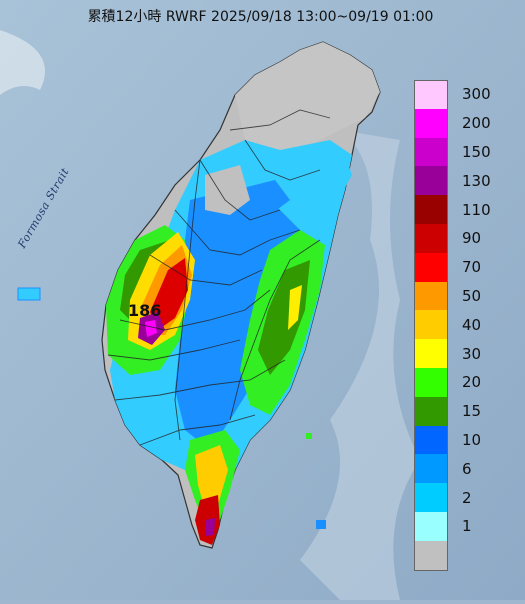  Describe the element at coordinates (210, 527) in the screenshot. I see `region-south-purple` at that location.